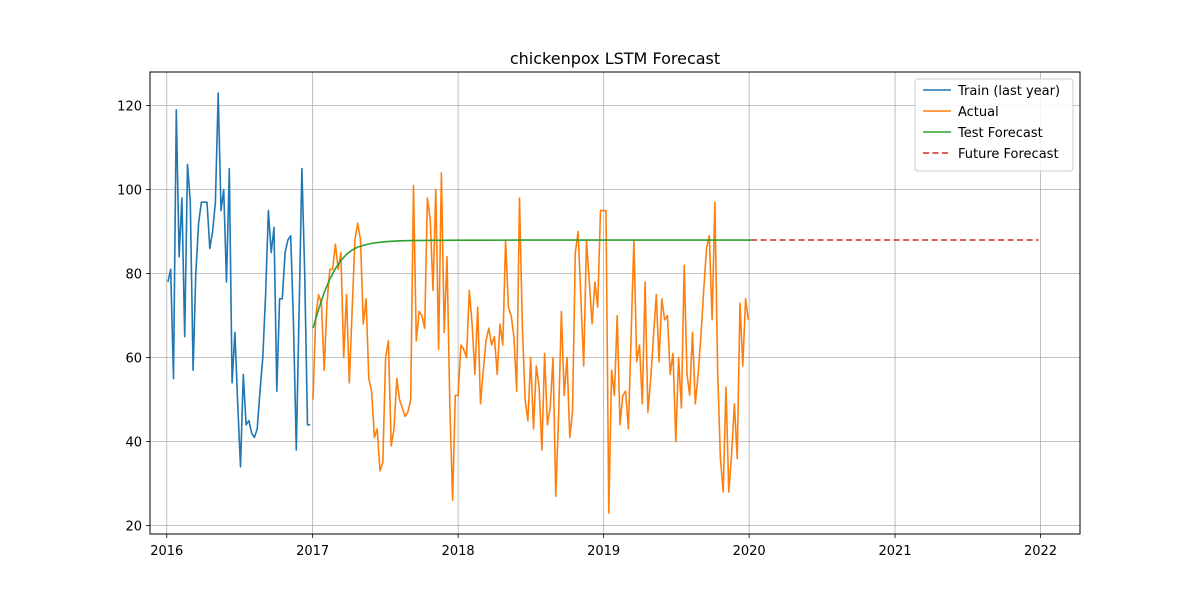 The image size is (1200, 600). I want to click on legend-box, so click(994, 125).